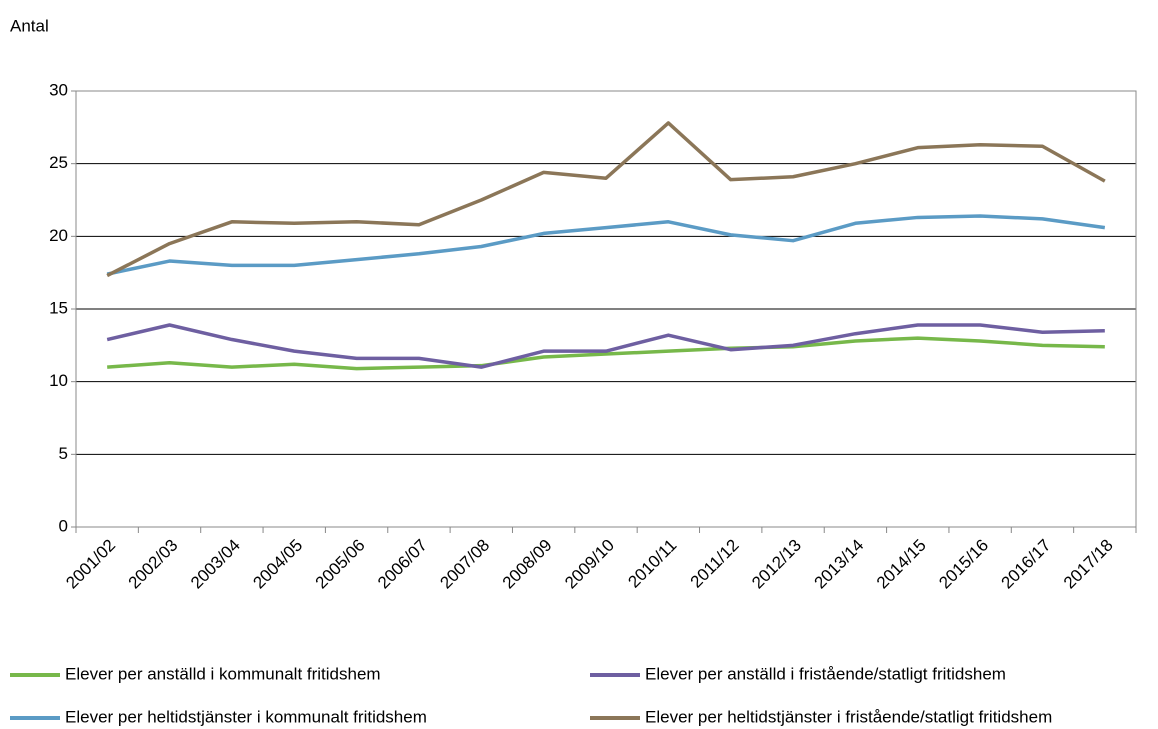 This screenshot has height=729, width=1158. I want to click on x-tick-label: 2010/11, so click(652, 564).